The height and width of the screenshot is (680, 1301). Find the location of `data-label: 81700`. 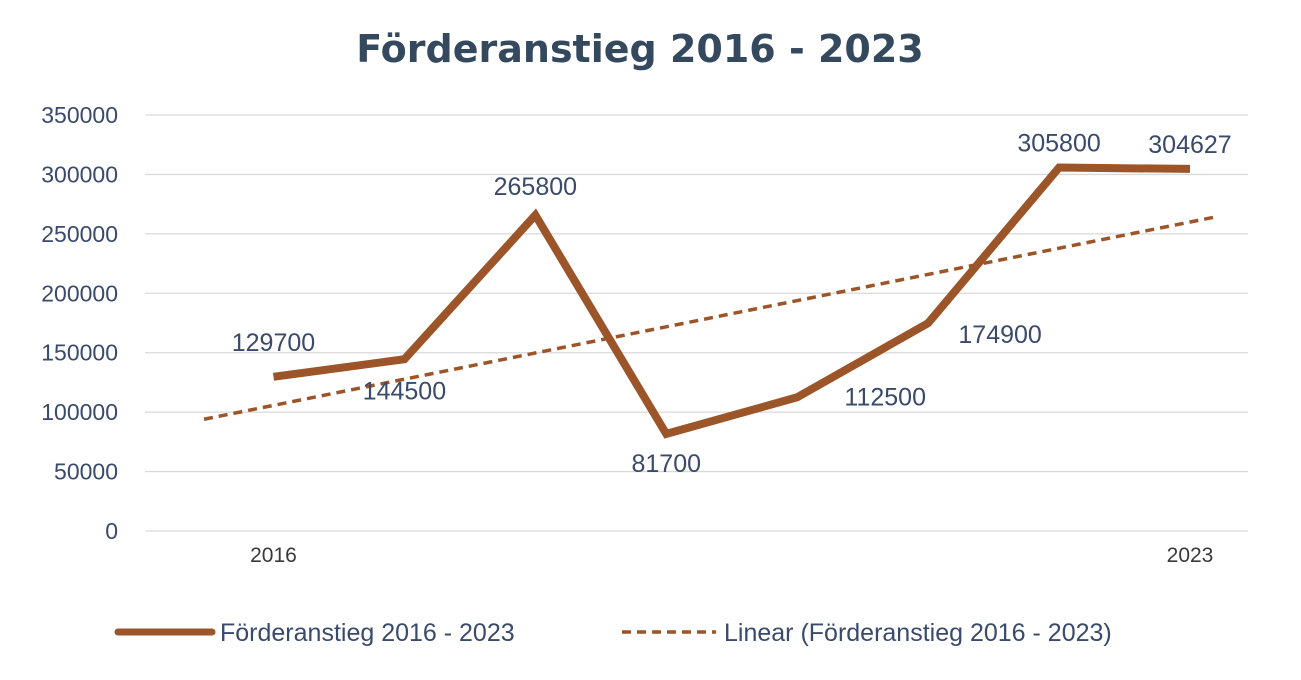

data-label: 81700 is located at coordinates (667, 464).